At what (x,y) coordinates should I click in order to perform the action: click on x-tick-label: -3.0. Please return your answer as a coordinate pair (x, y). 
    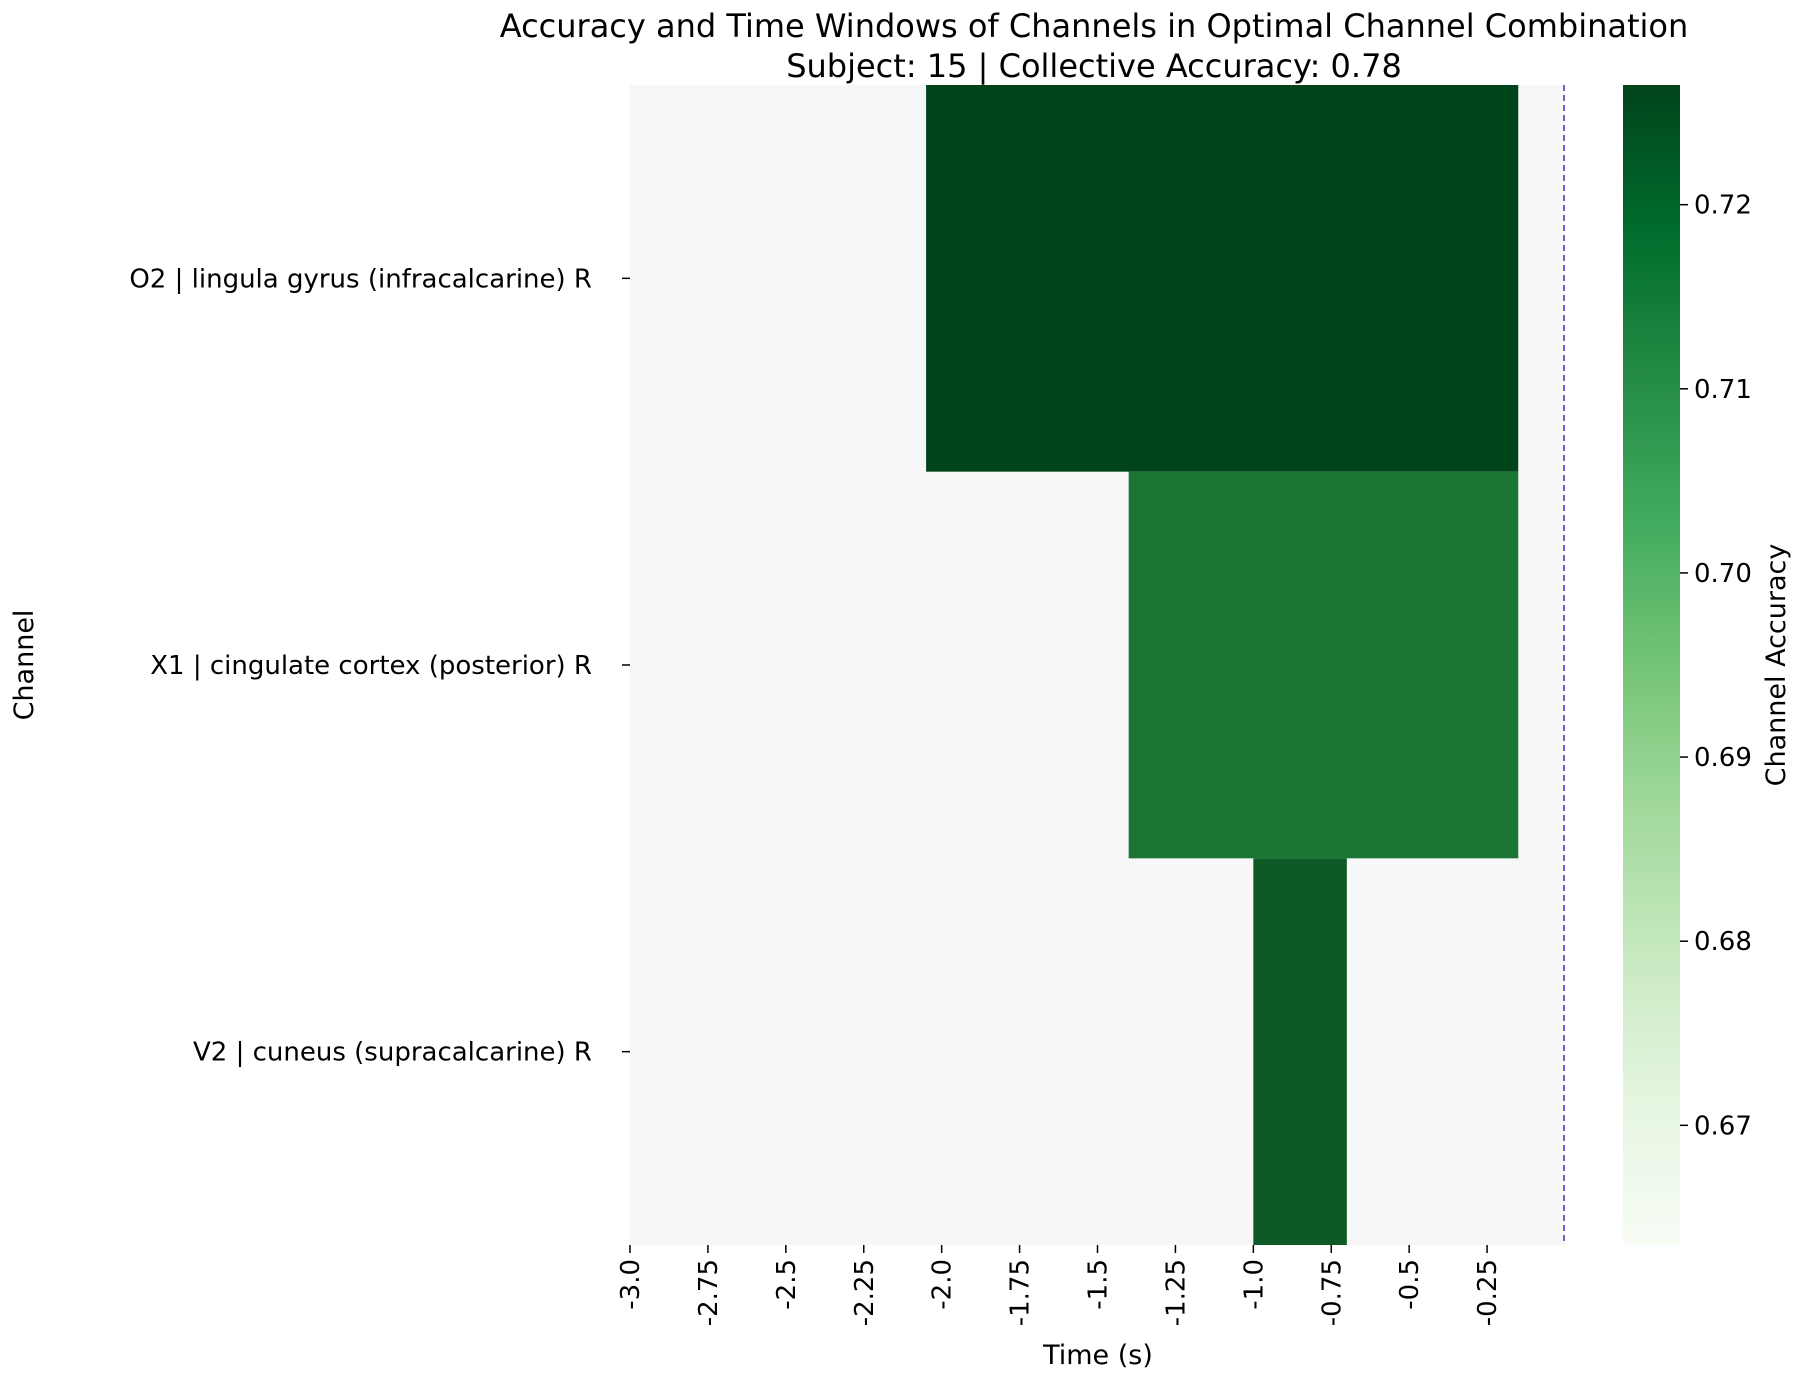
    Looking at the image, I should click on (631, 1284).